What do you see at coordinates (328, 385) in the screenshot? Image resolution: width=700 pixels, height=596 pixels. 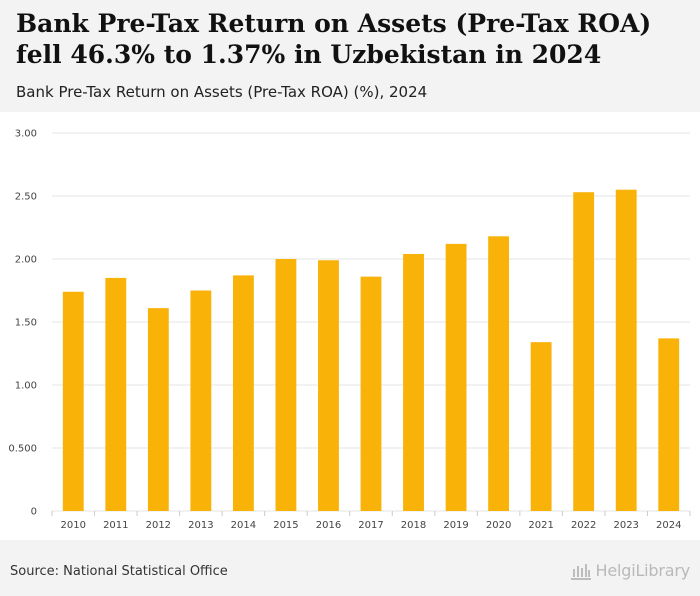 I see `bar-2016` at bounding box center [328, 385].